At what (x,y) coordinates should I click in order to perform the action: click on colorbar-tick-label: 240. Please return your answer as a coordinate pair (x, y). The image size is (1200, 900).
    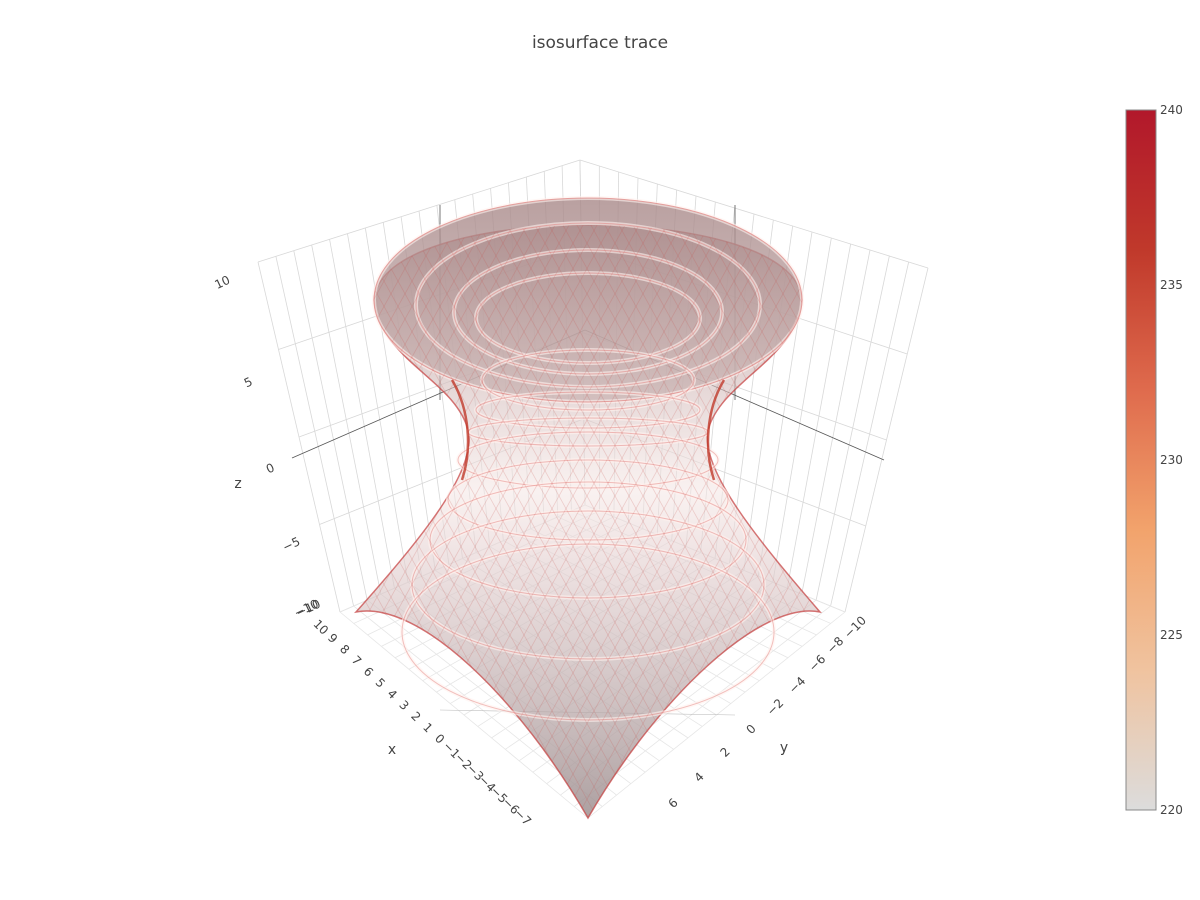
    Looking at the image, I should click on (1171, 110).